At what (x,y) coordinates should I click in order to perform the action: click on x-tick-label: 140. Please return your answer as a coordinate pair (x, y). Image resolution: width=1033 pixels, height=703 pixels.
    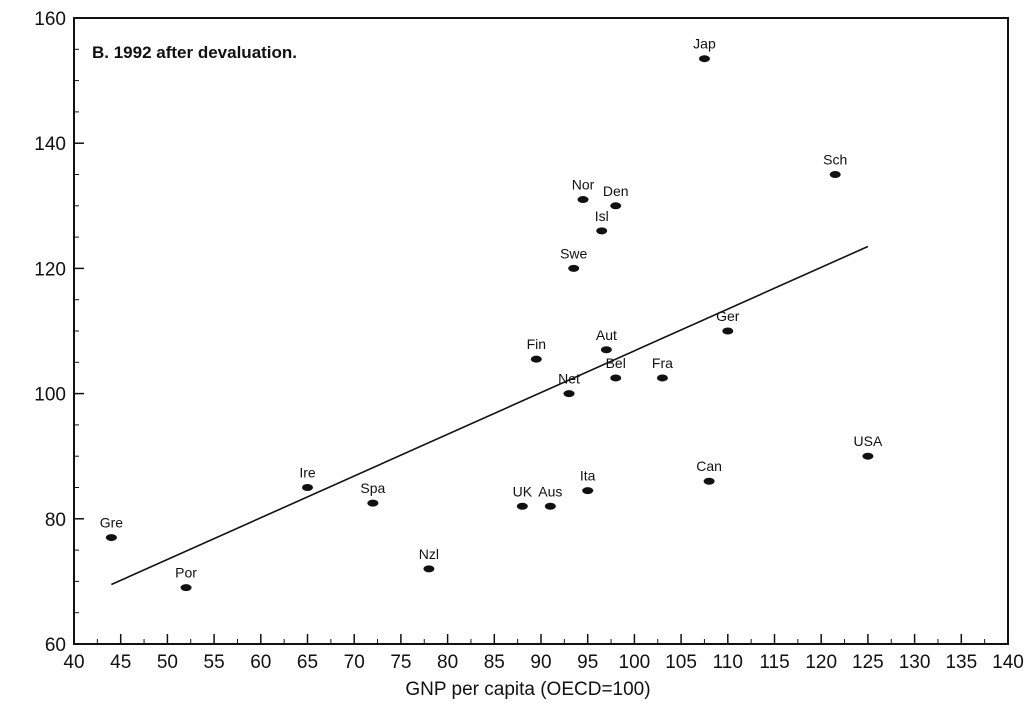
    Looking at the image, I should click on (1008, 662).